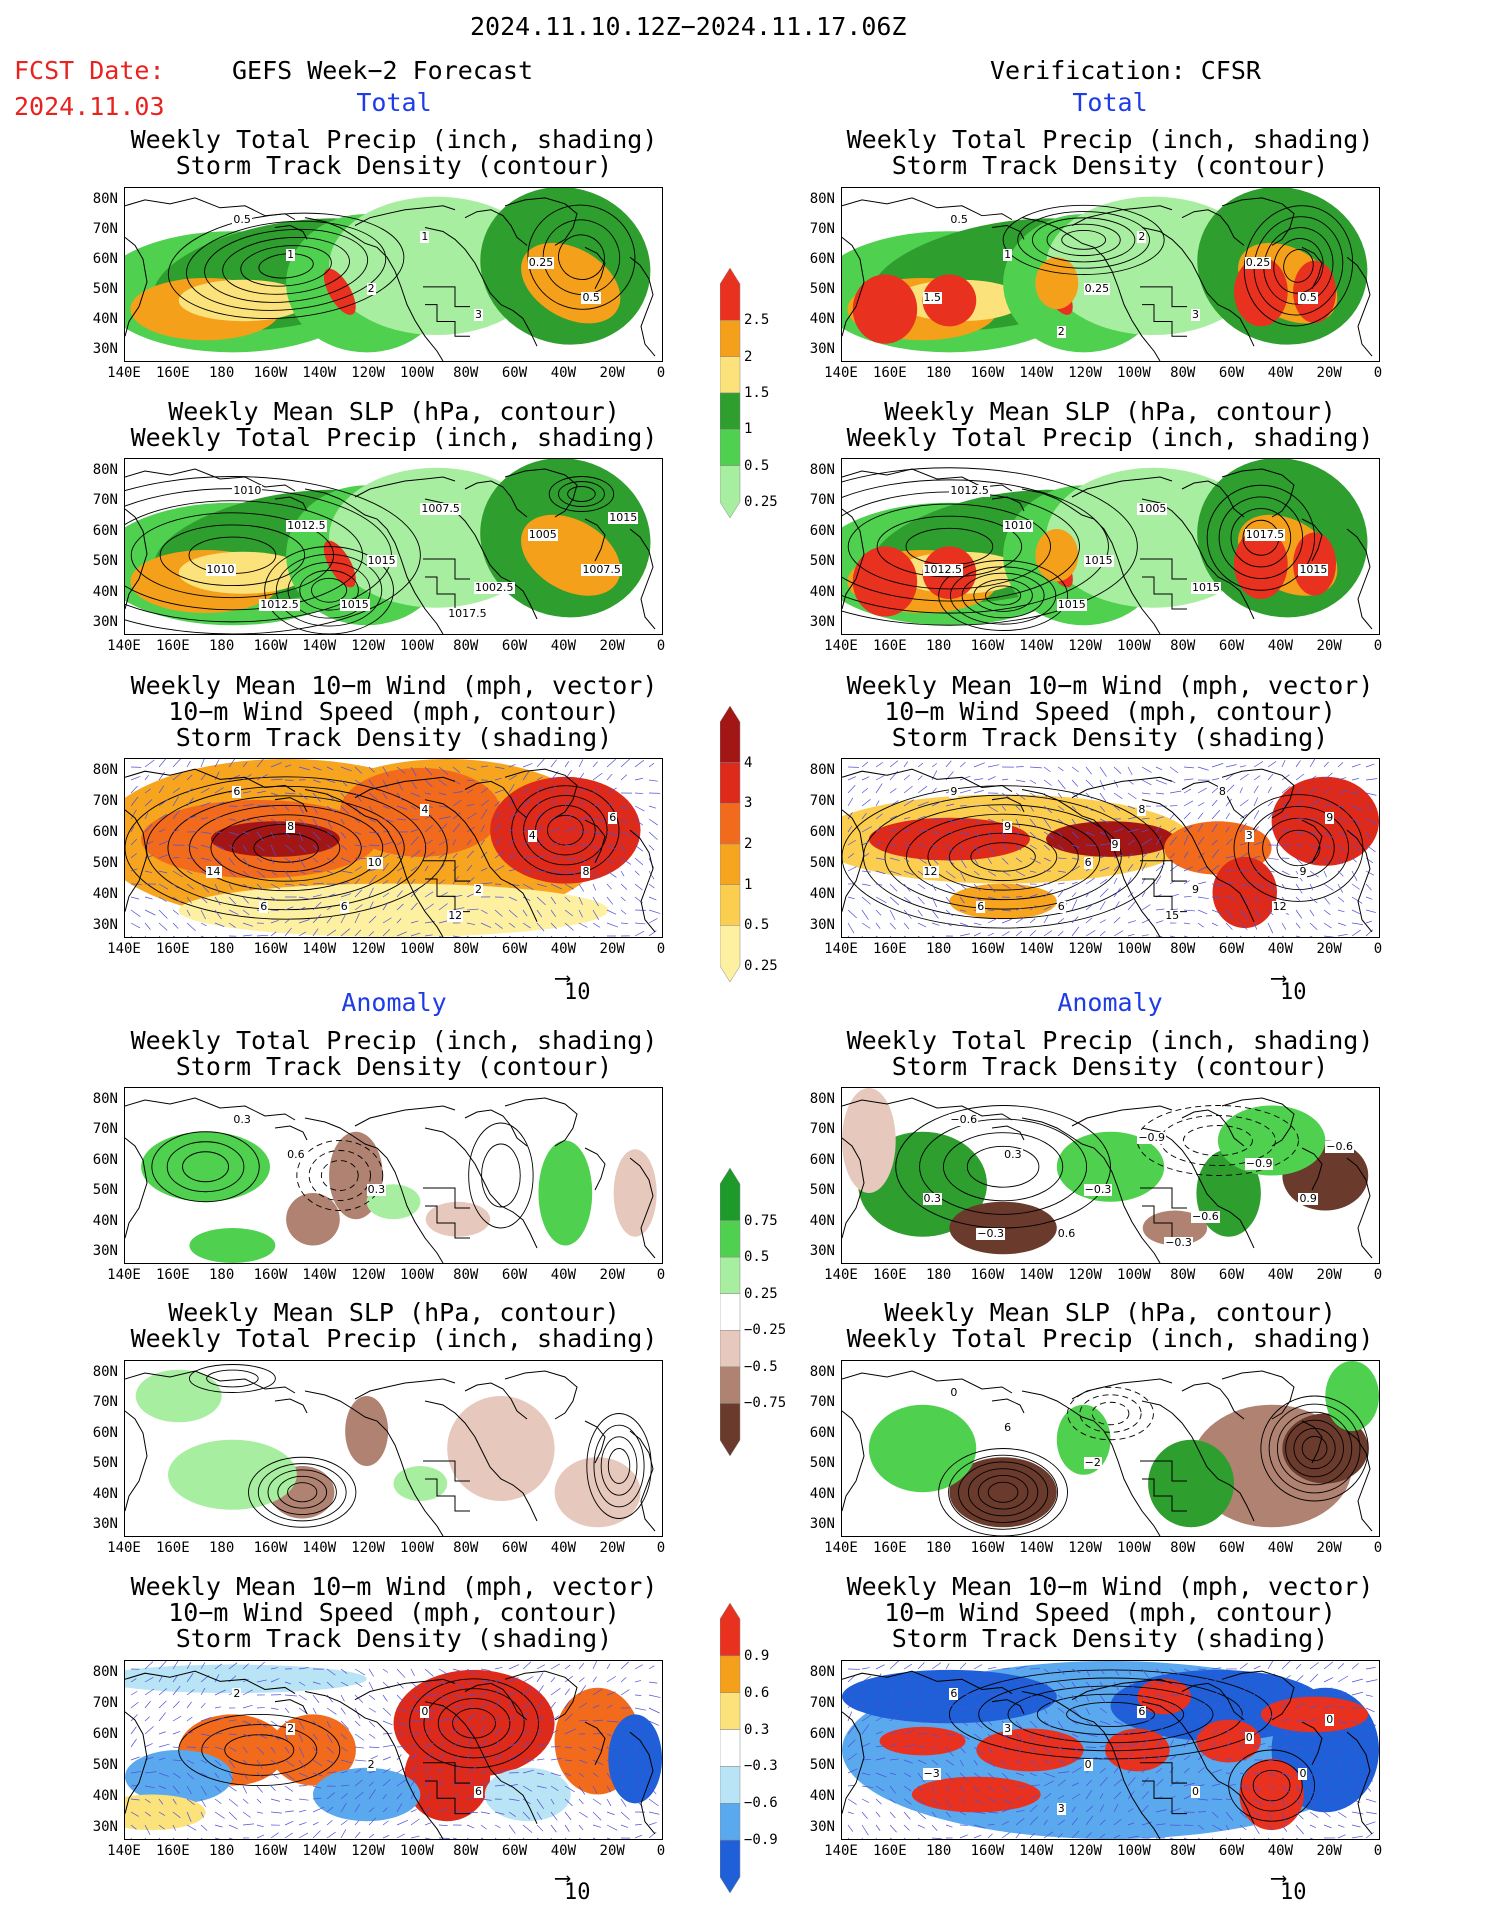 This screenshot has height=1925, width=1487. I want to click on colorbar-tick-label: −0.5, so click(761, 1366).